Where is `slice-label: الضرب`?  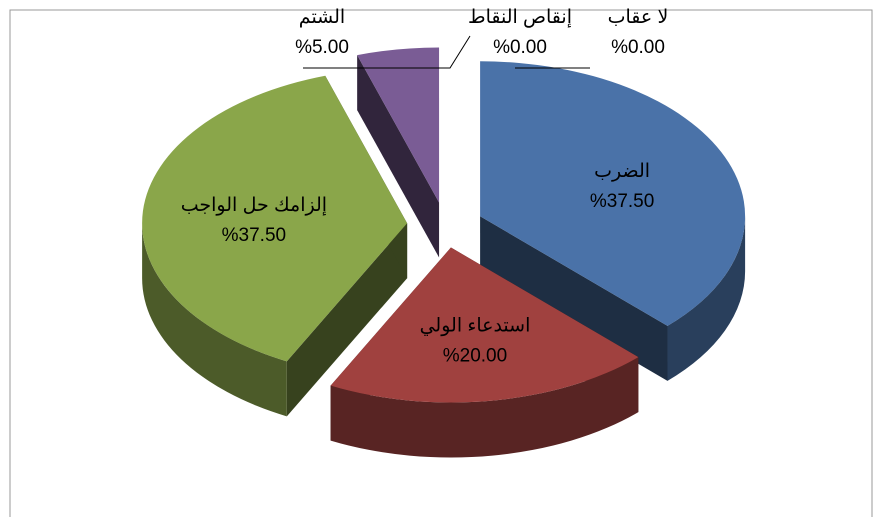
slice-label: الضرب is located at coordinates (622, 171).